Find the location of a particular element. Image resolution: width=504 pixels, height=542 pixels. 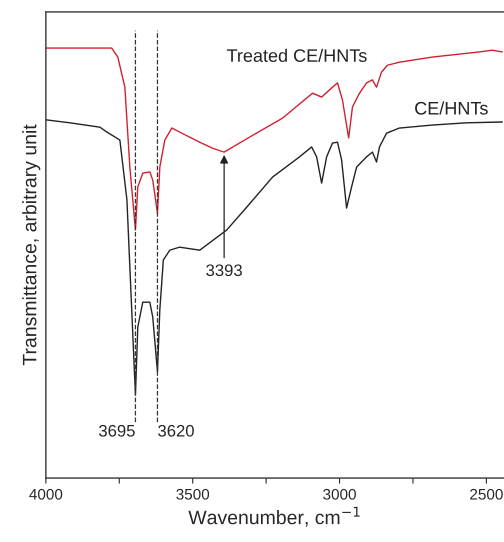

x-tick-label: 2500 is located at coordinates (486, 494).